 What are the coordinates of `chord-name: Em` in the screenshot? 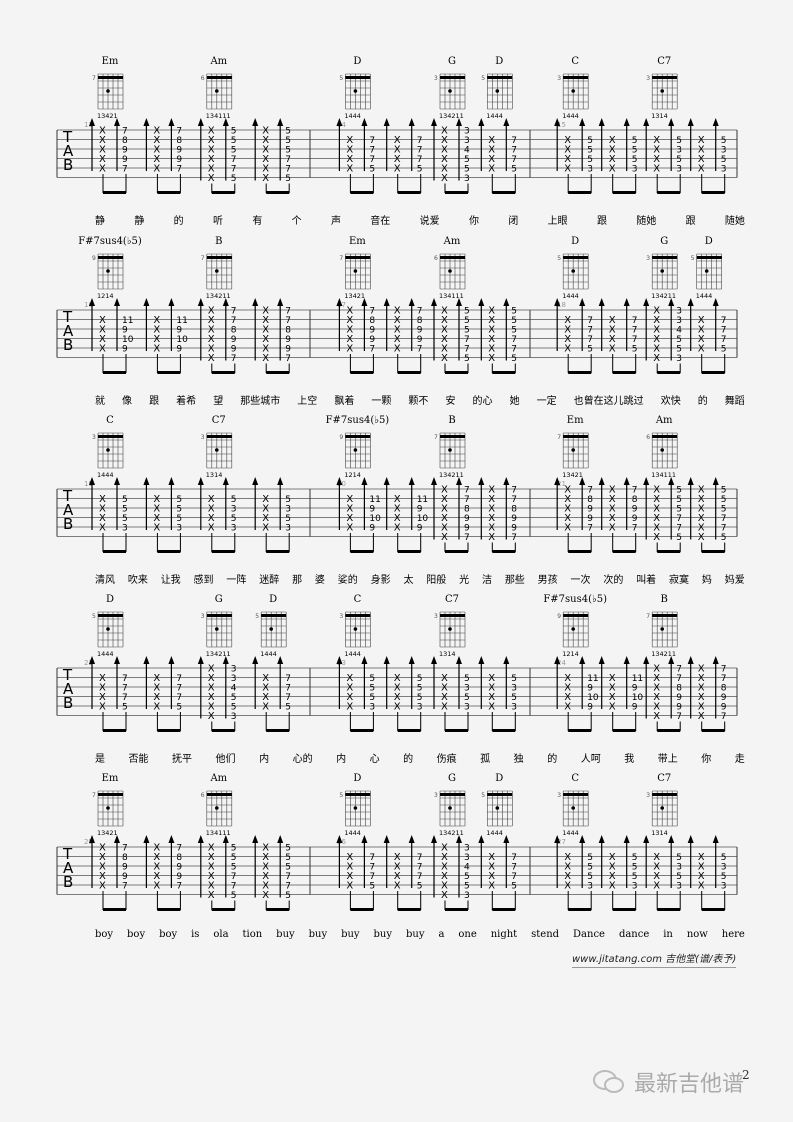 It's located at (357, 241).